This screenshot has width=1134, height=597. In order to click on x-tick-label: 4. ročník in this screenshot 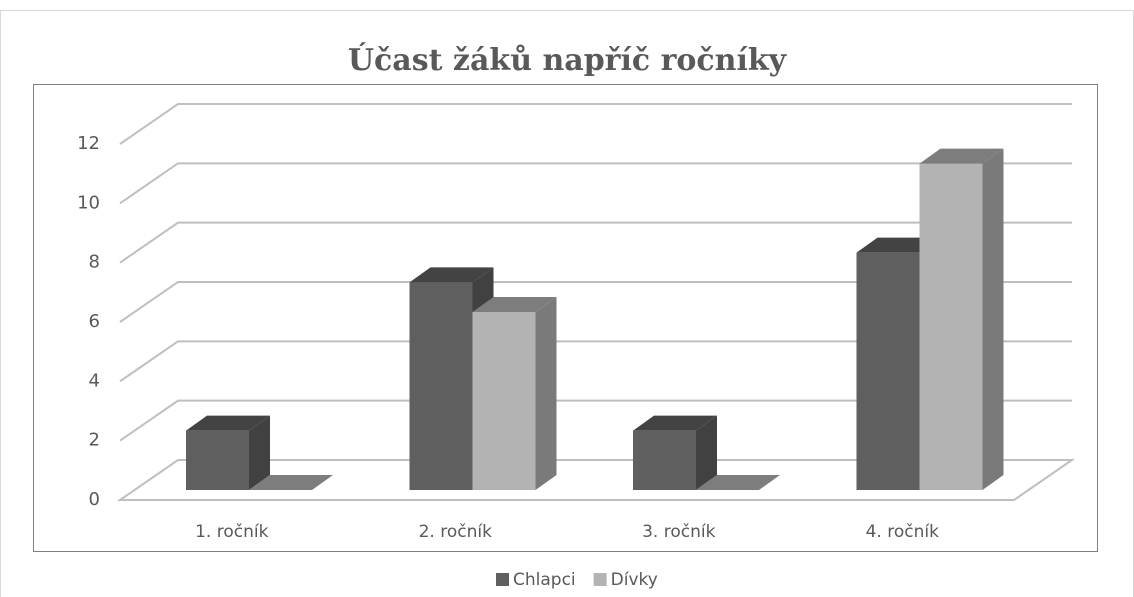, I will do `click(902, 532)`.